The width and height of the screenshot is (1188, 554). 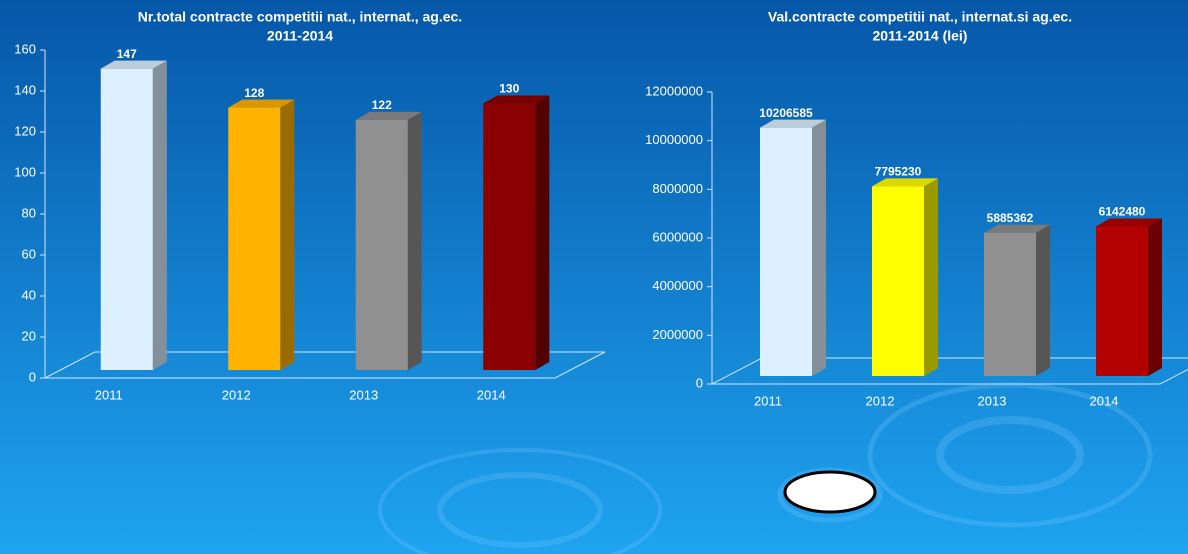 What do you see at coordinates (127, 54) in the screenshot?
I see `value-label: 147` at bounding box center [127, 54].